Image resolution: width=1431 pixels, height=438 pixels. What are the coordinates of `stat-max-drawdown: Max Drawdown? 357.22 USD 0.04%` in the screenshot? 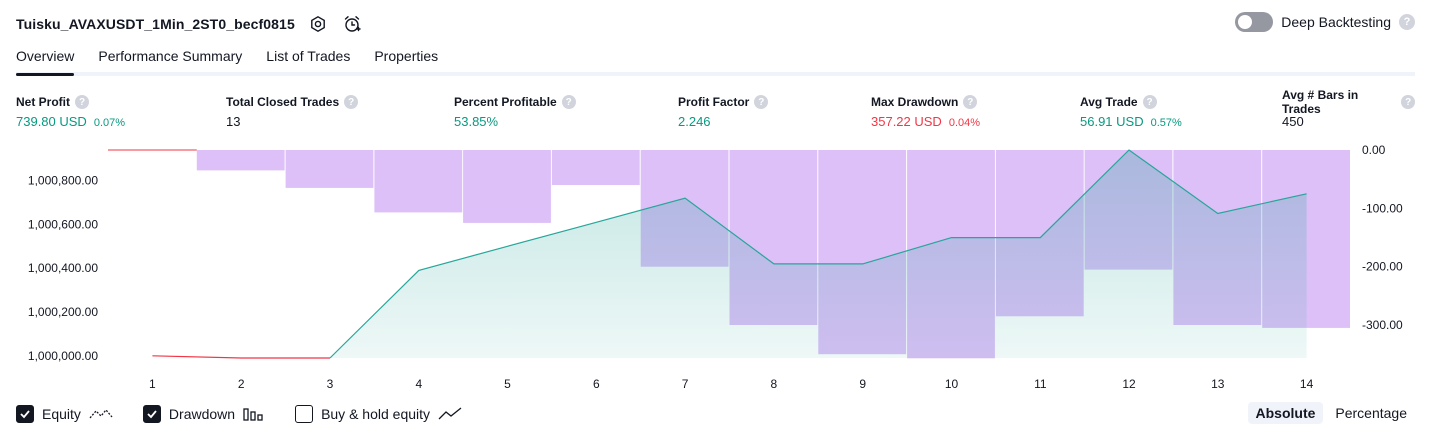 It's located at (925, 111).